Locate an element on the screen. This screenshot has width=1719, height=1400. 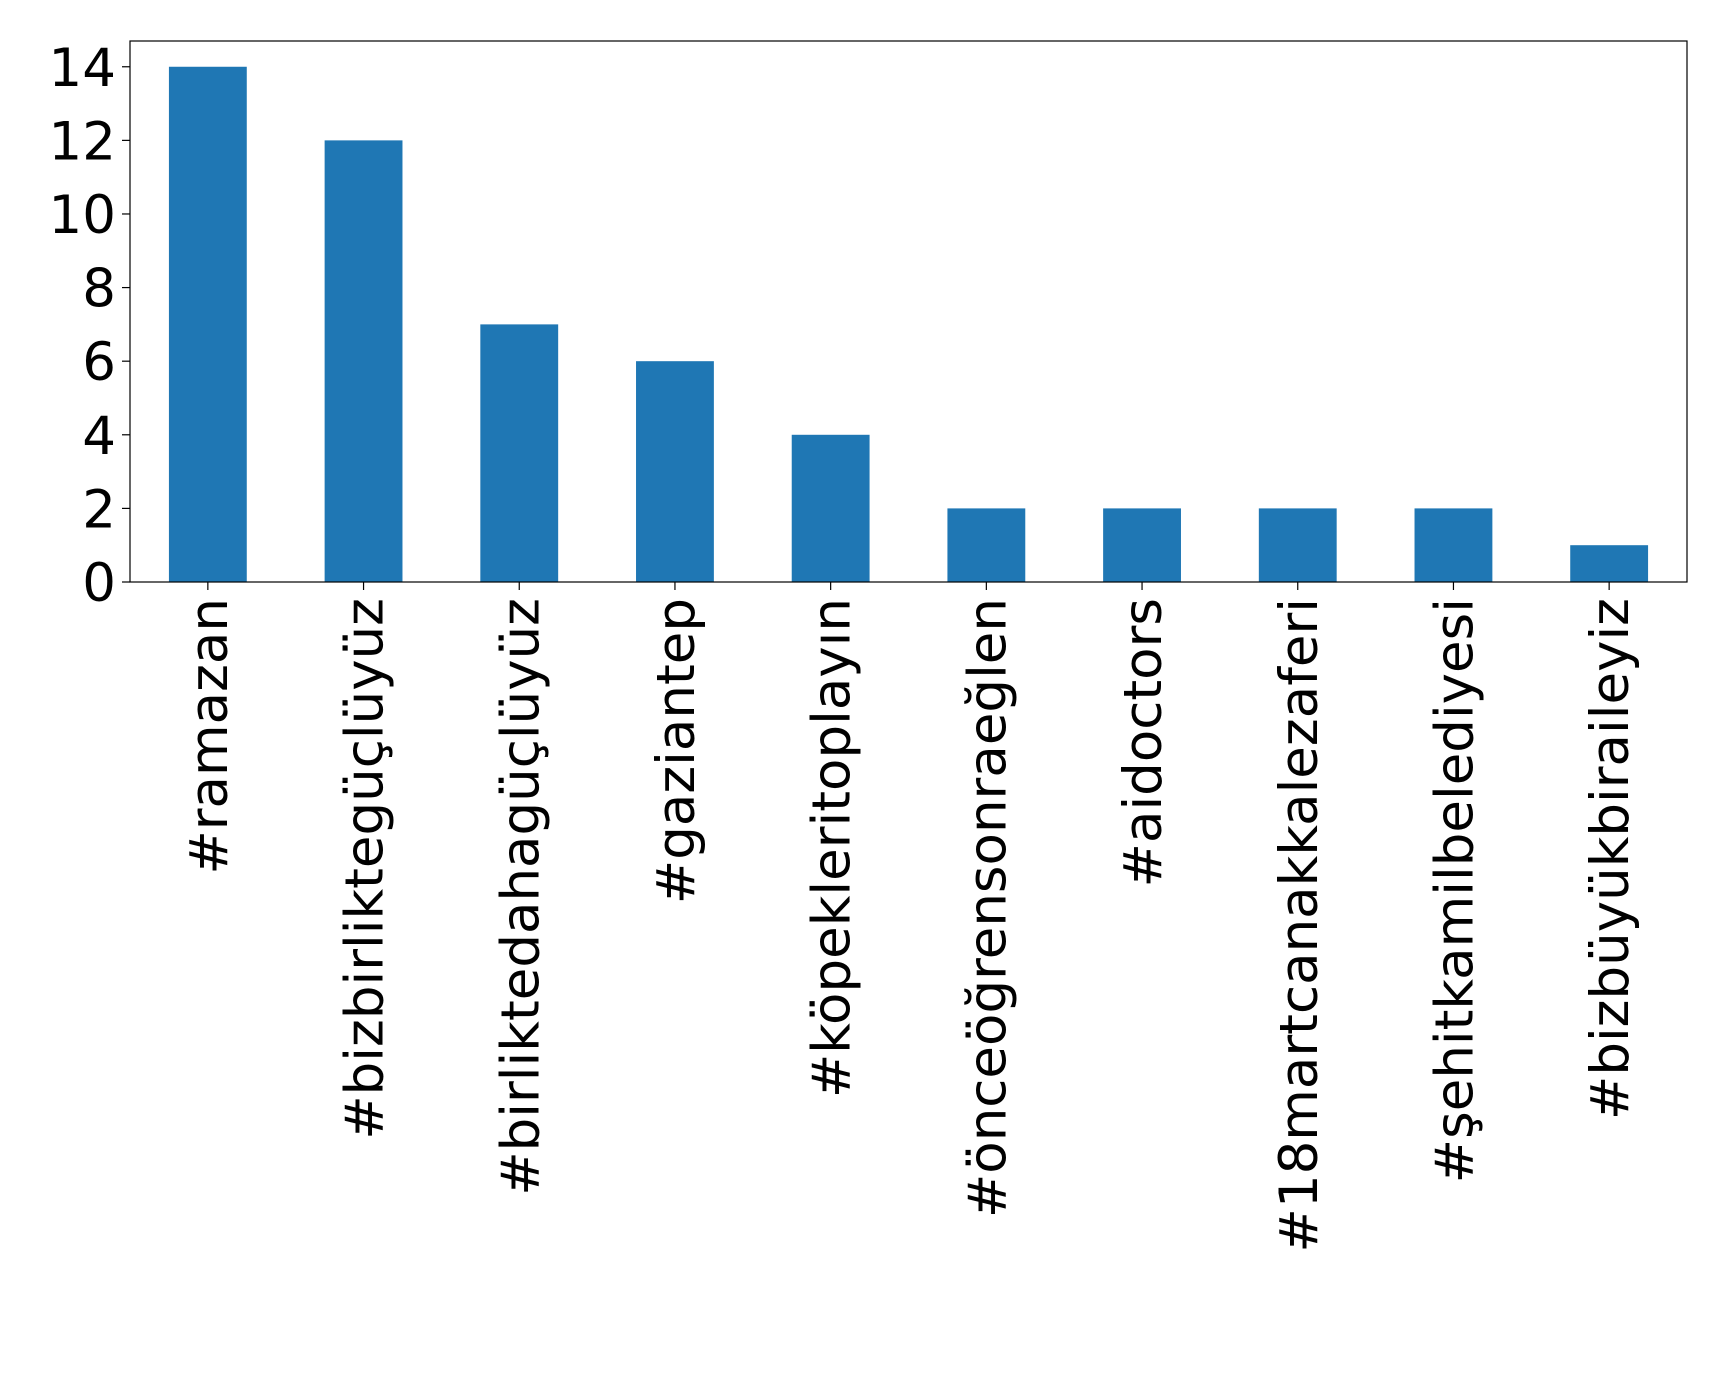
x-tick-label: #birliktedahagüçlüyüz is located at coordinates (520, 897).